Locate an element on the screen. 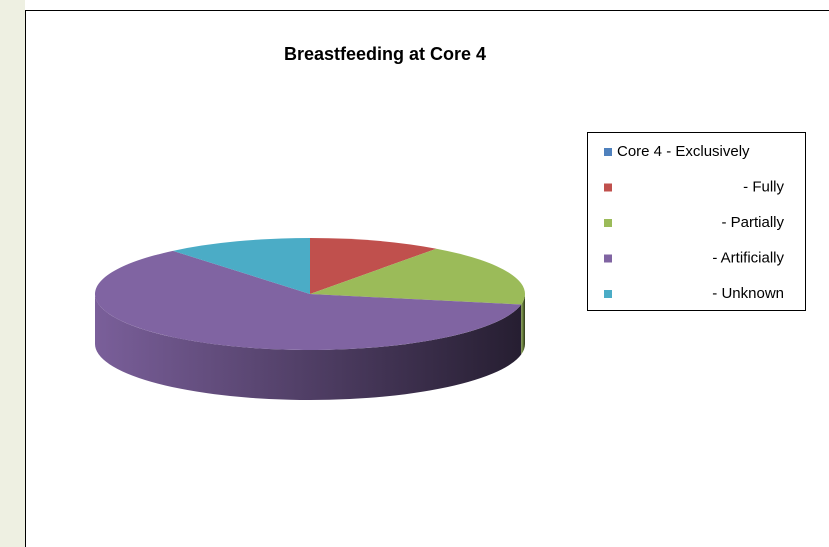 This screenshot has width=829, height=547. legend-label: Core 4 - Exclusively is located at coordinates (683, 151).